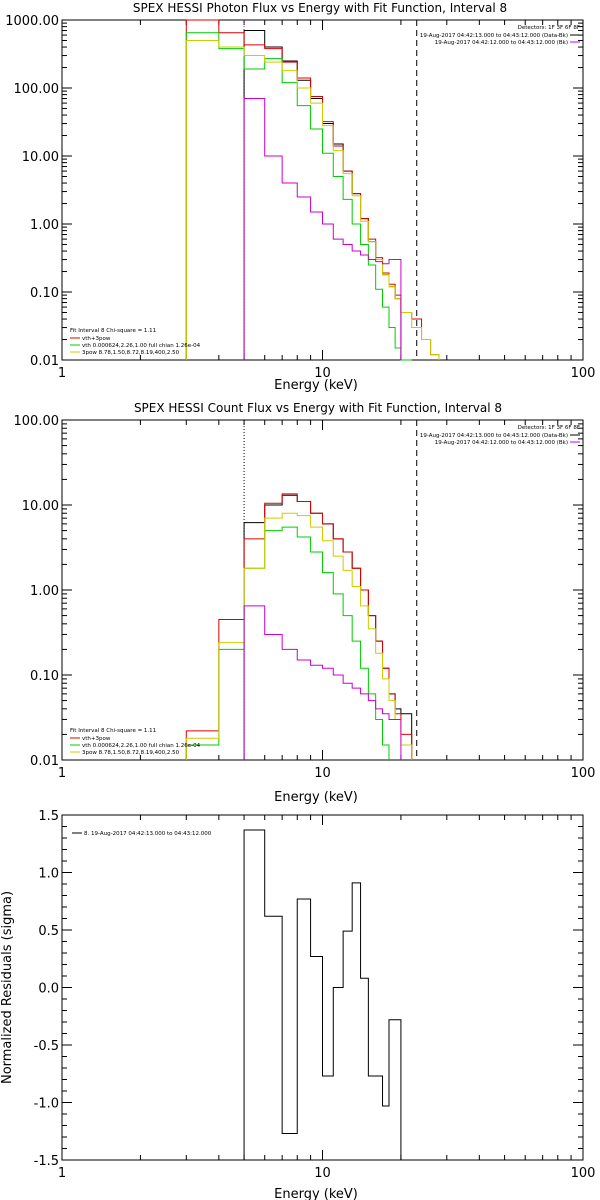 The width and height of the screenshot is (600, 1200). I want to click on y-tick-label: 1000.00, so click(32, 21).